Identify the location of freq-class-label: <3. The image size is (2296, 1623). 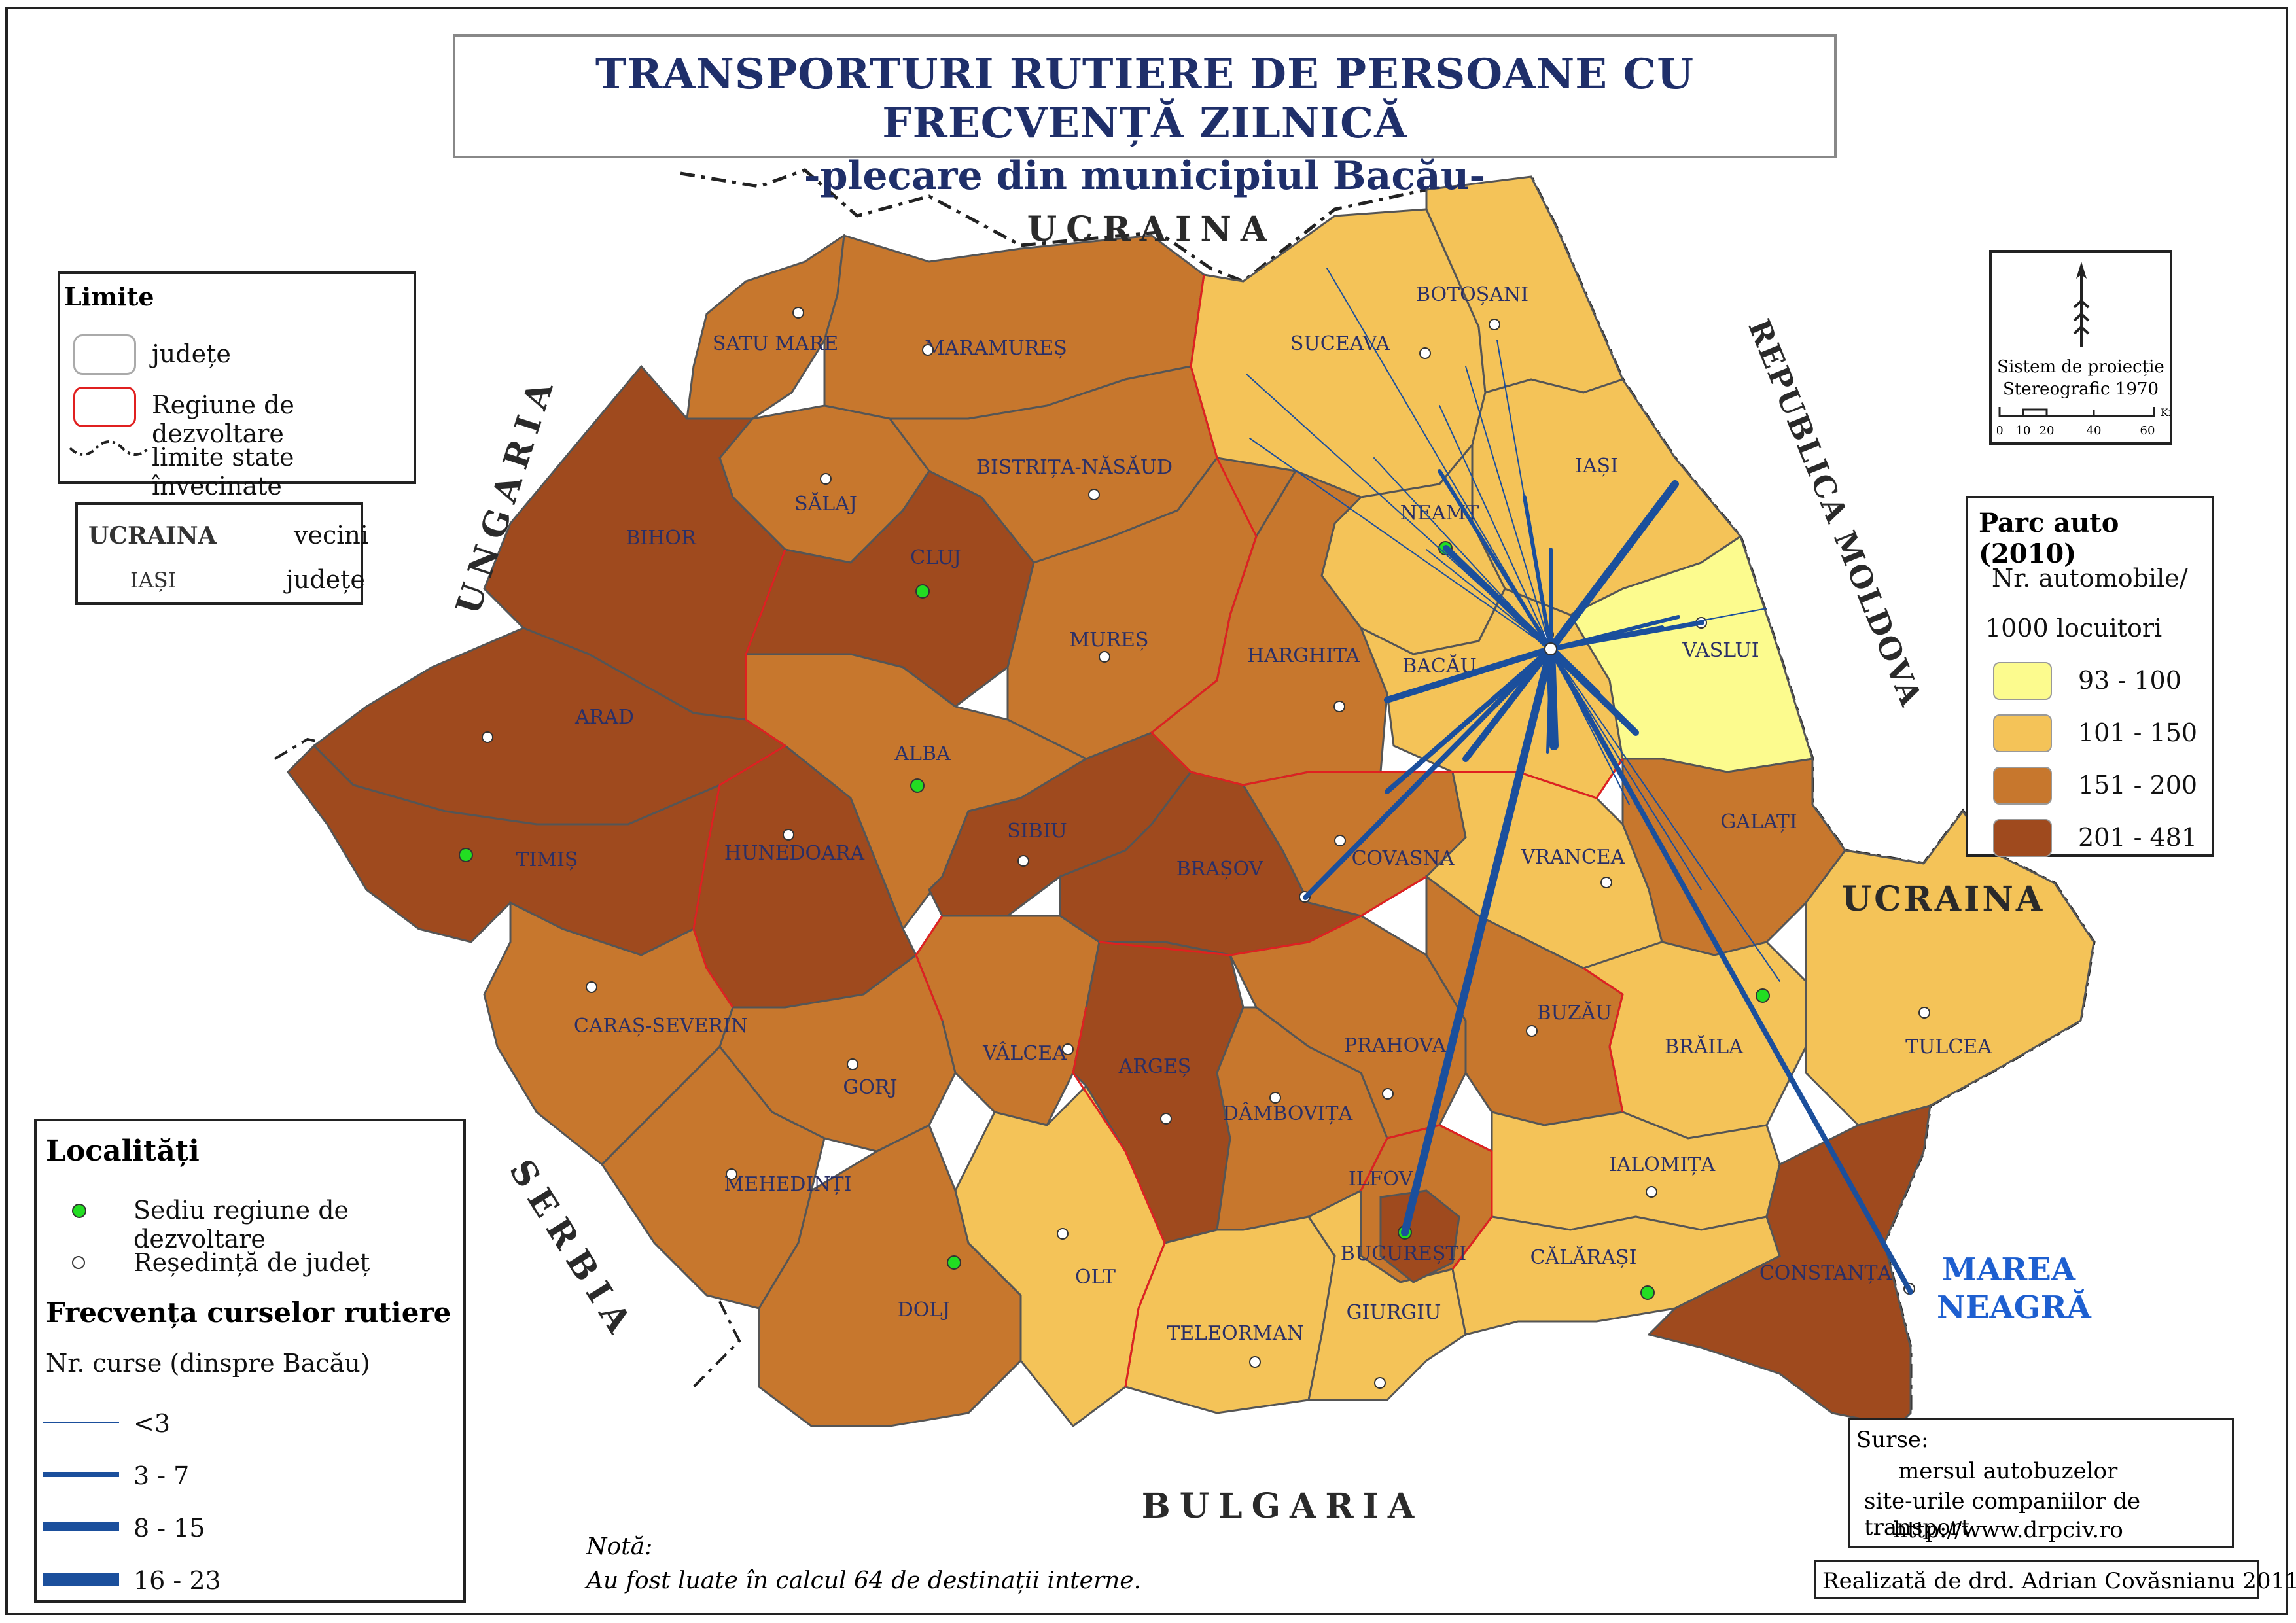
(152, 1423).